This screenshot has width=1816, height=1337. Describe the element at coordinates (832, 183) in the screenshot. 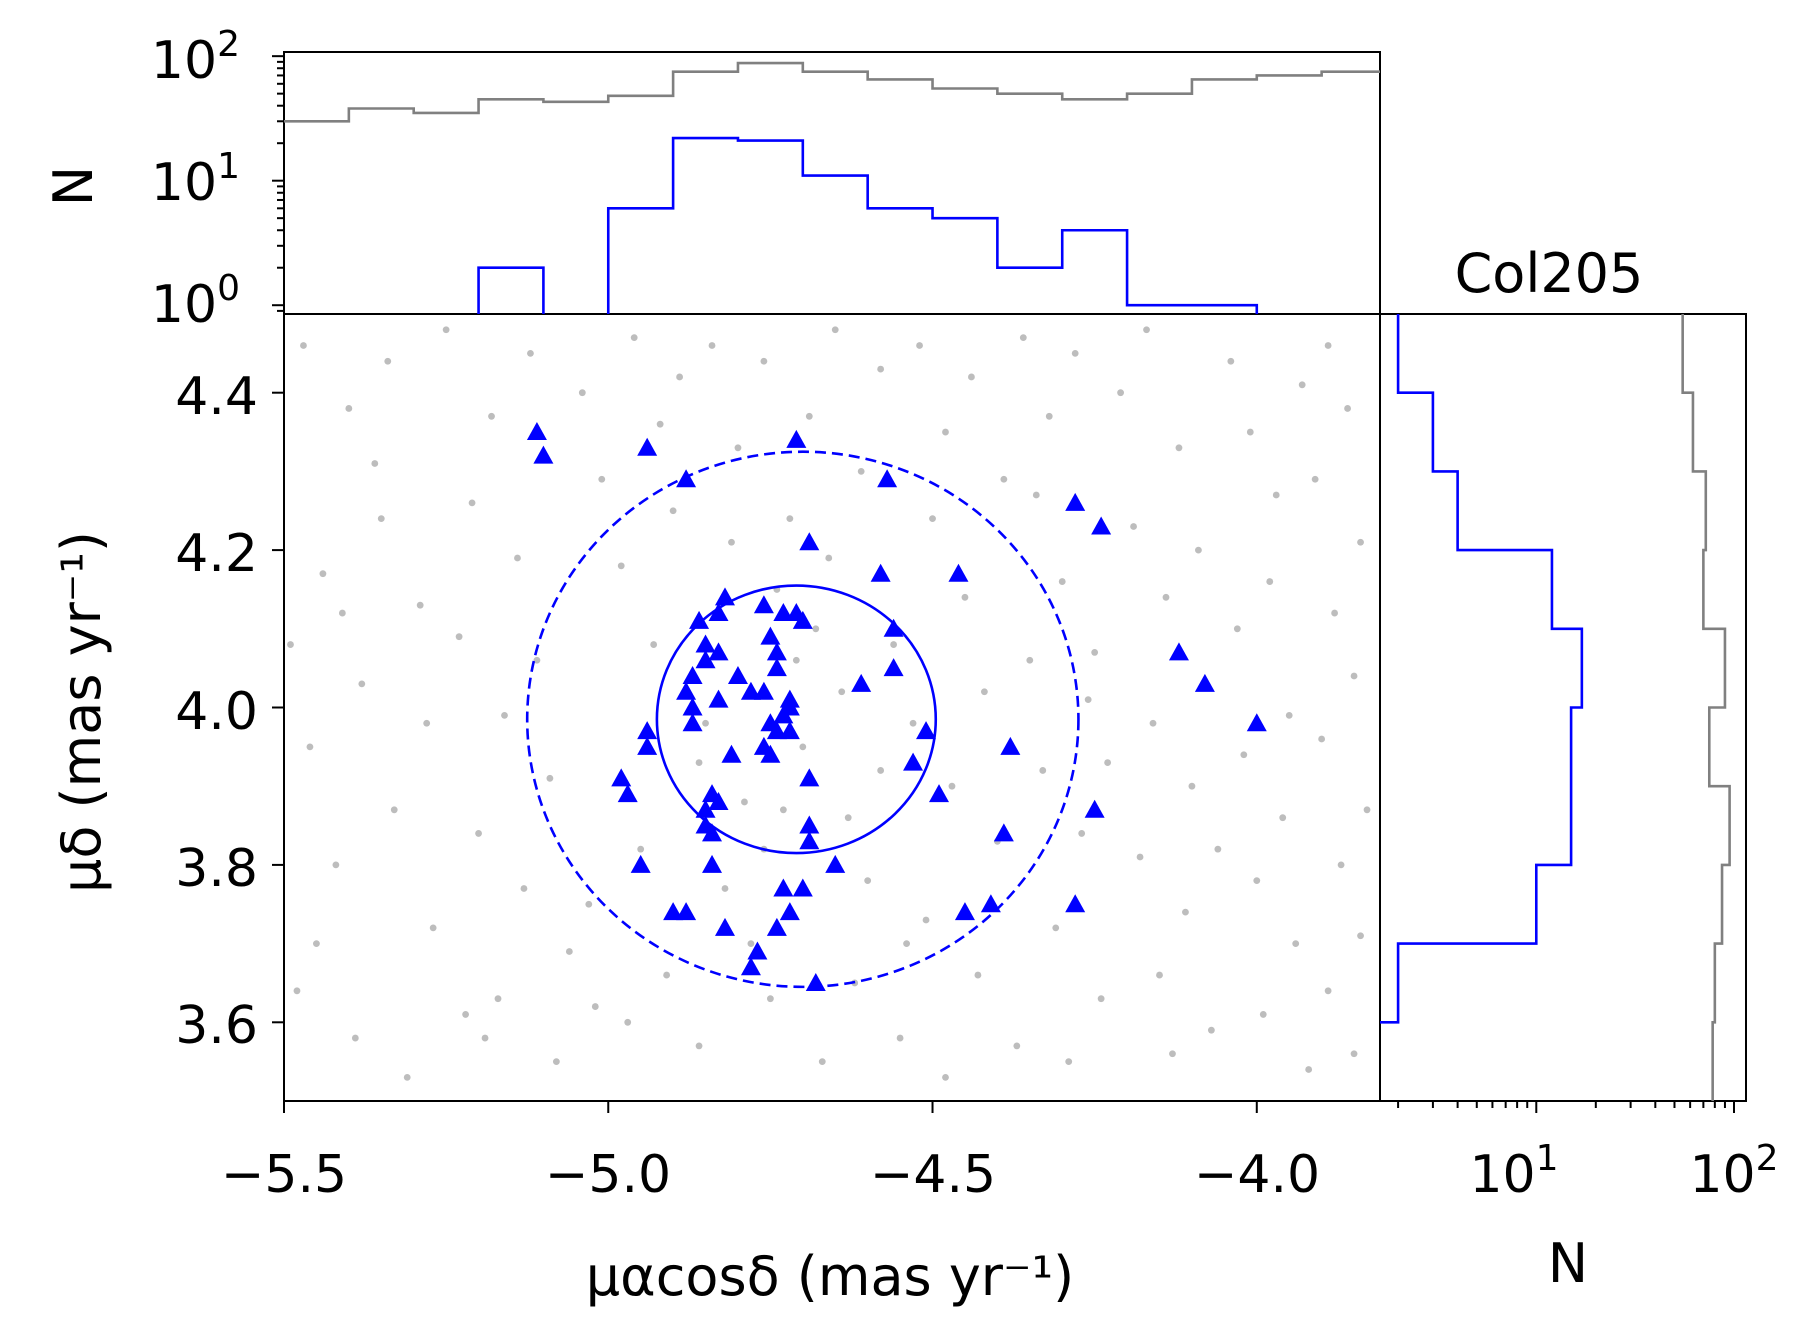

I see `top-histogram-frame` at that location.